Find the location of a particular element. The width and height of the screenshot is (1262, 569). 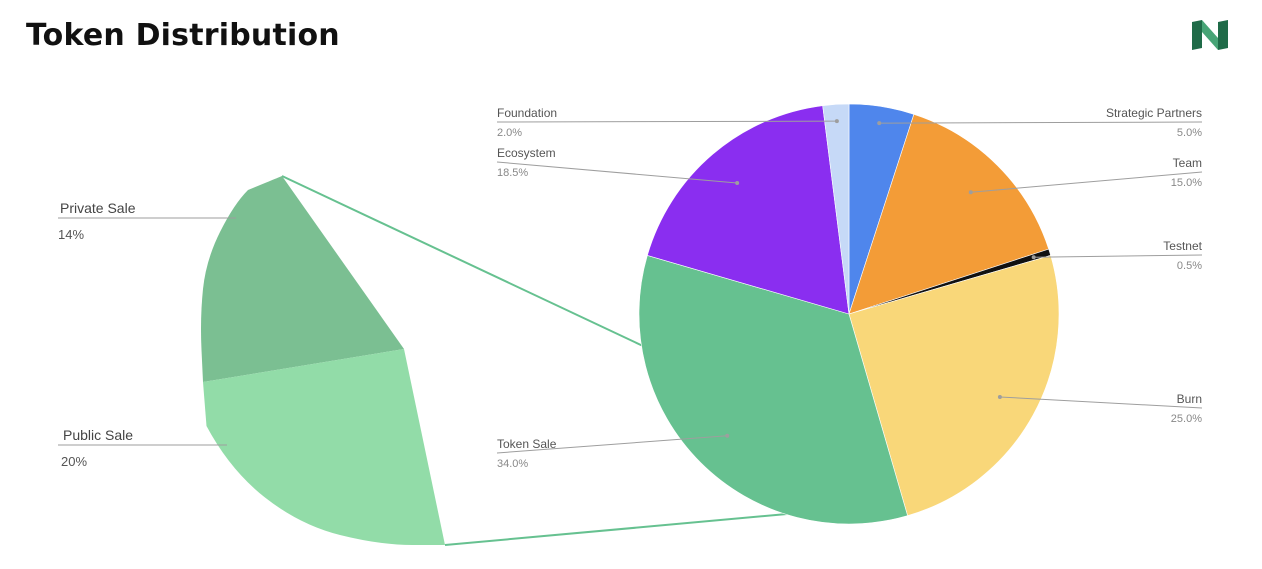

leader-dot-foundation is located at coordinates (836, 121).